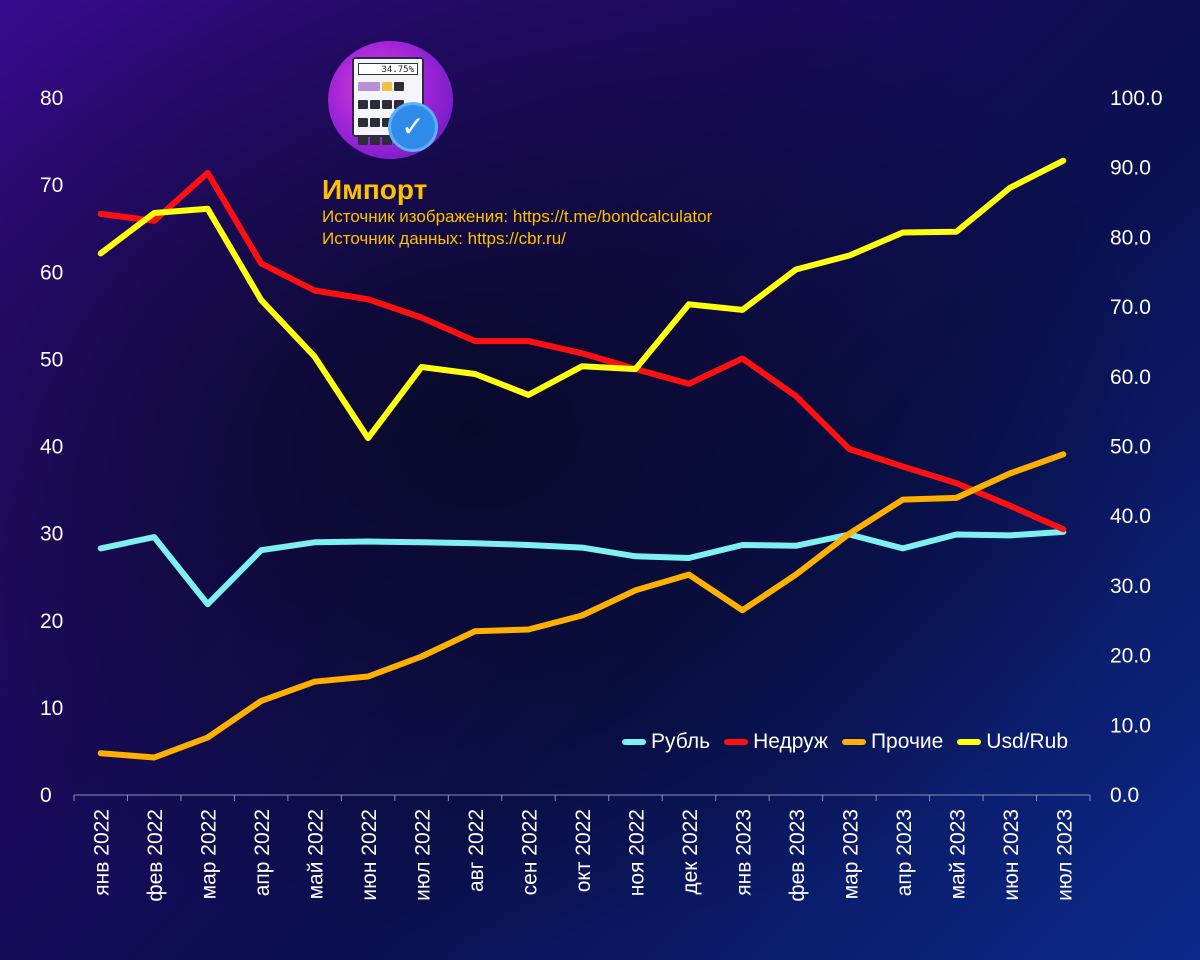 The width and height of the screenshot is (1200, 960). Describe the element at coordinates (413, 127) in the screenshot. I see `verified-check-icon: ✓` at that location.